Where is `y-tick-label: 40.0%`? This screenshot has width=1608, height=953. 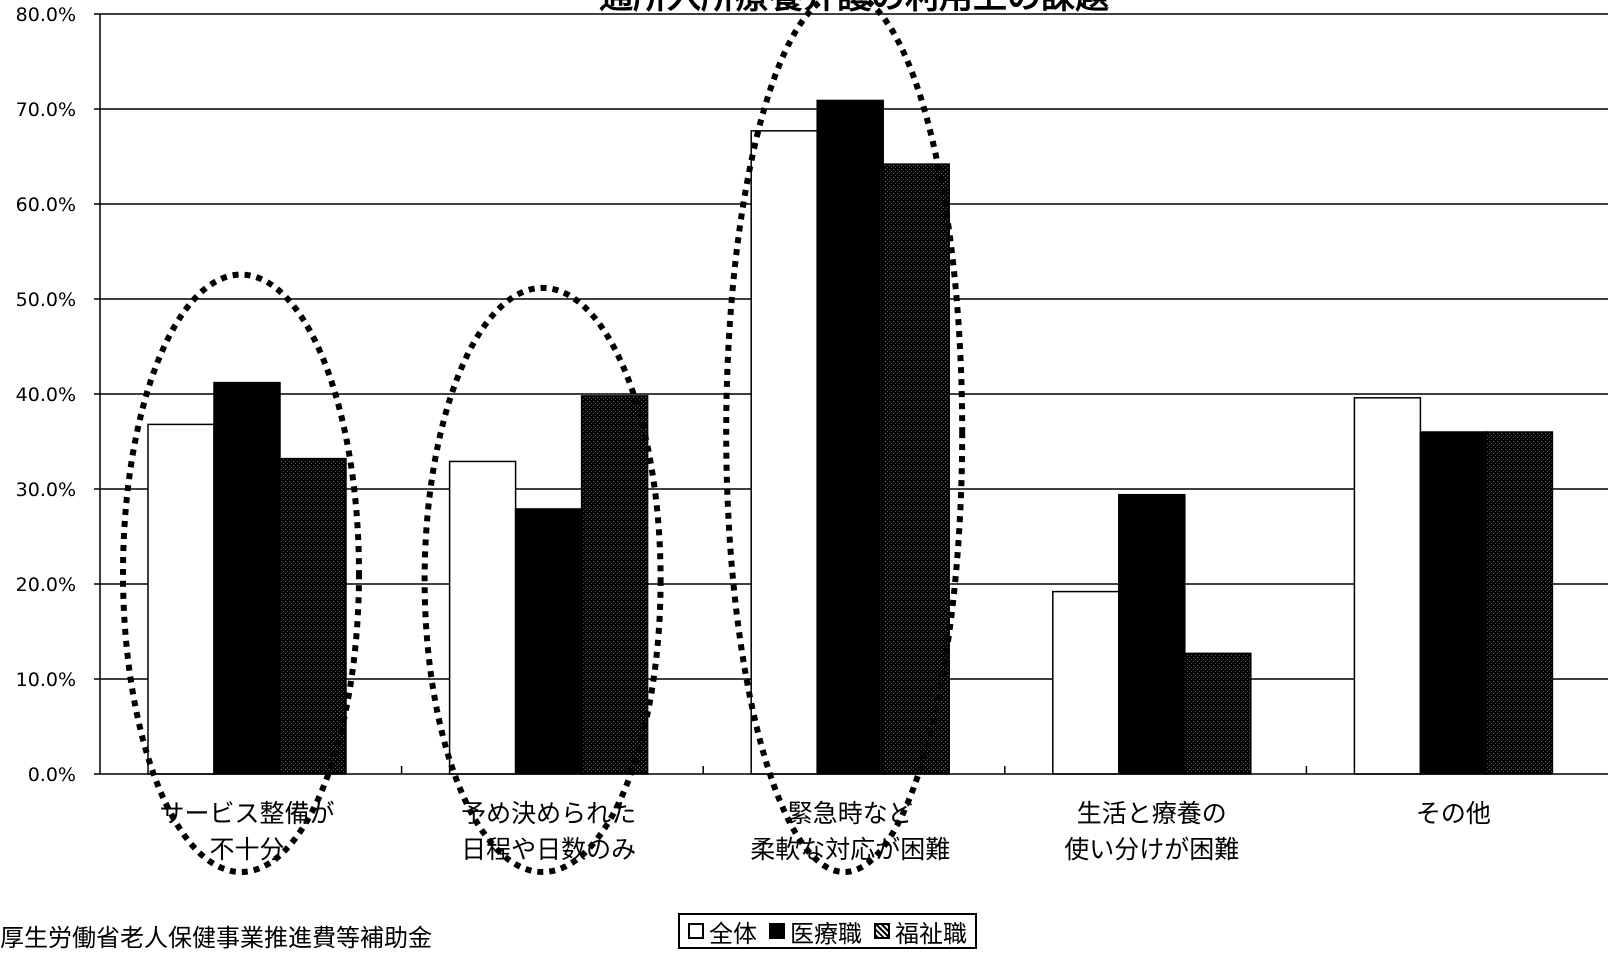 y-tick-label: 40.0% is located at coordinates (46, 395).